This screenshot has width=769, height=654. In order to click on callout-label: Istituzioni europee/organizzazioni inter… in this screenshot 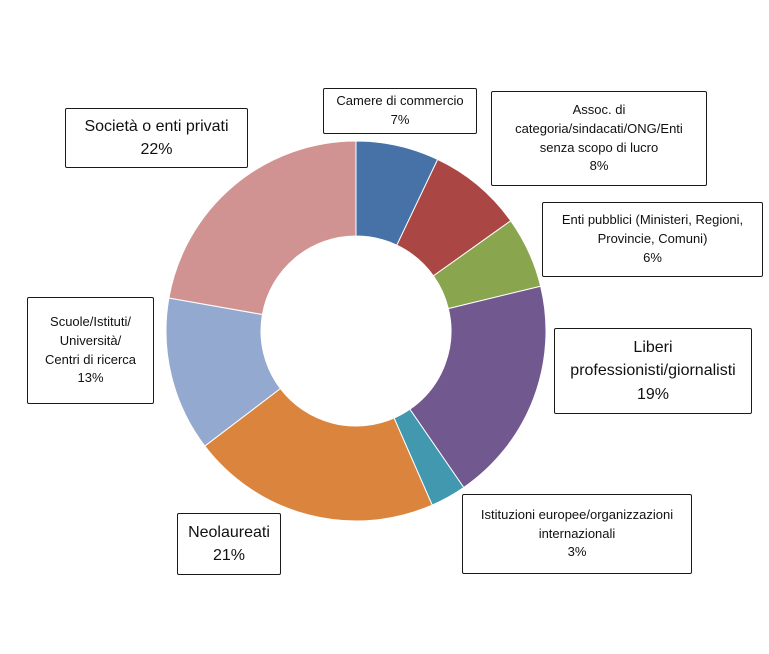, I will do `click(577, 523)`.